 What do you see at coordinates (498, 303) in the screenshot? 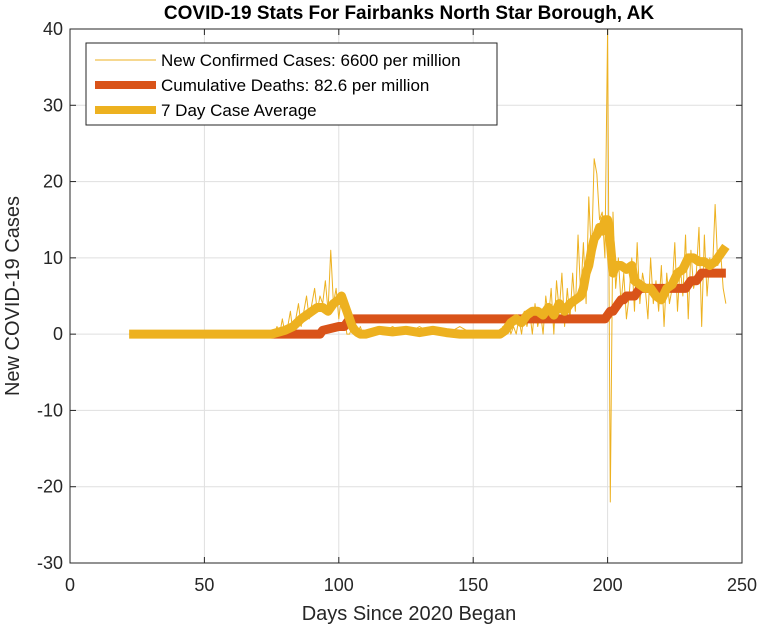
I see `cumulative-deaths-line` at bounding box center [498, 303].